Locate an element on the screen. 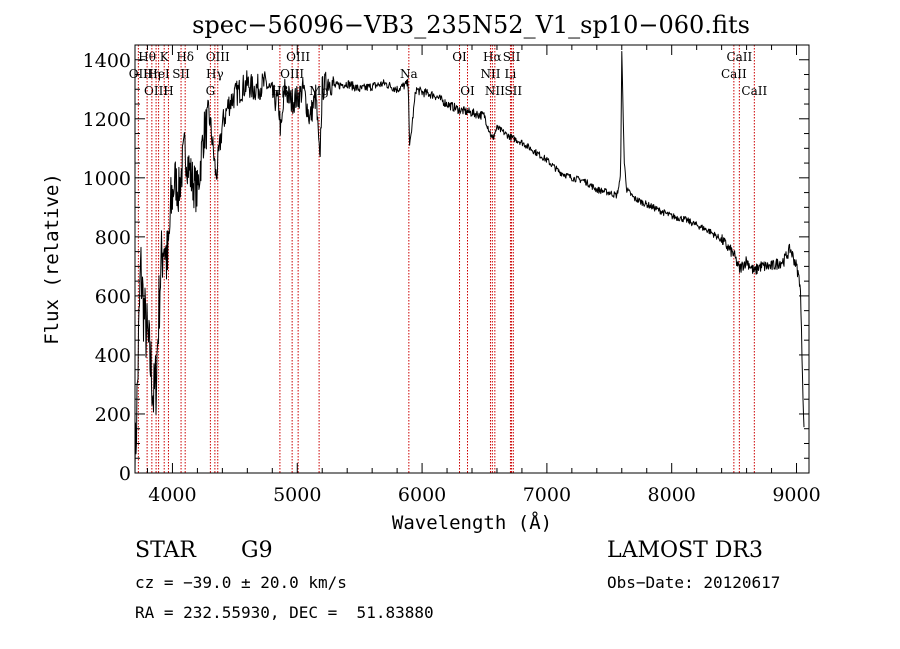 The height and width of the screenshot is (649, 900). obs-date: Obs−Date: 20120617 is located at coordinates (694, 582).